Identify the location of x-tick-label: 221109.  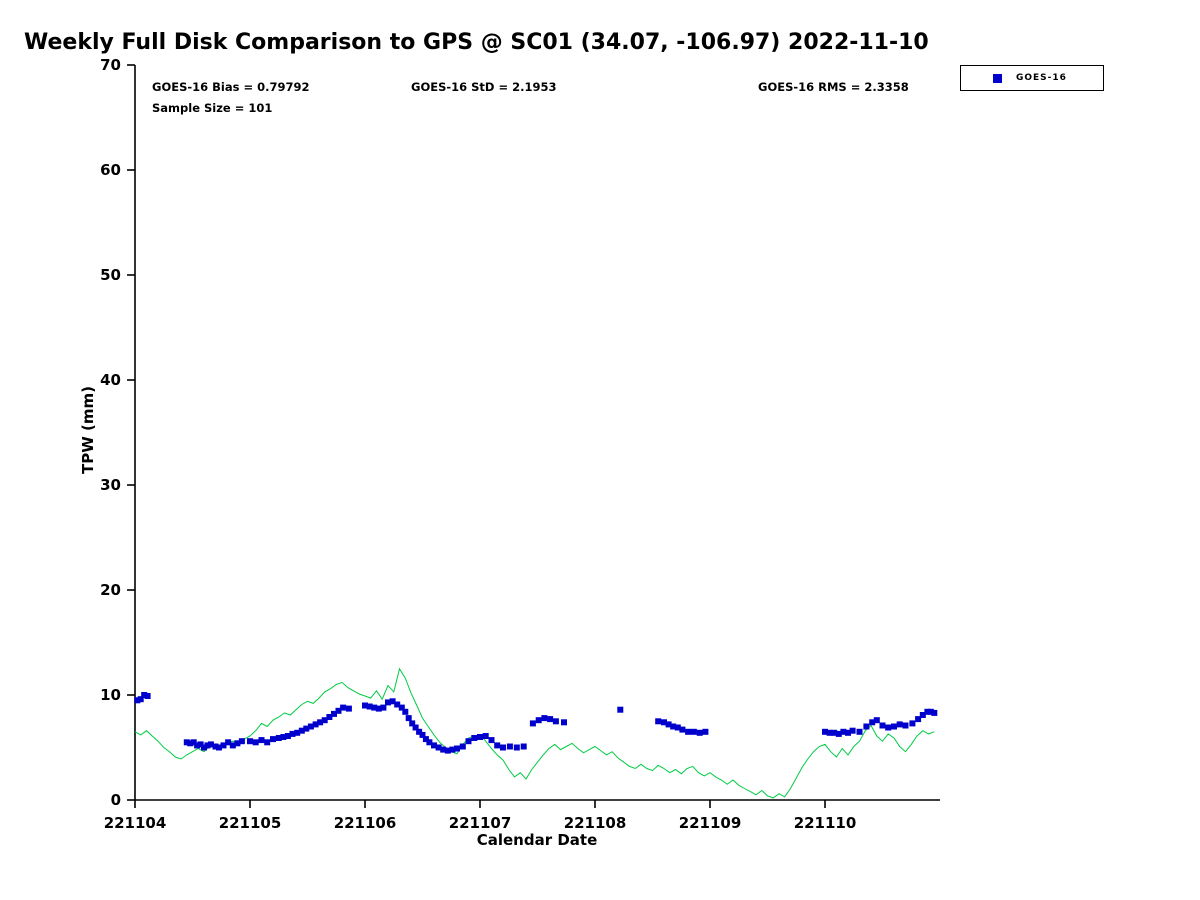
(710, 823).